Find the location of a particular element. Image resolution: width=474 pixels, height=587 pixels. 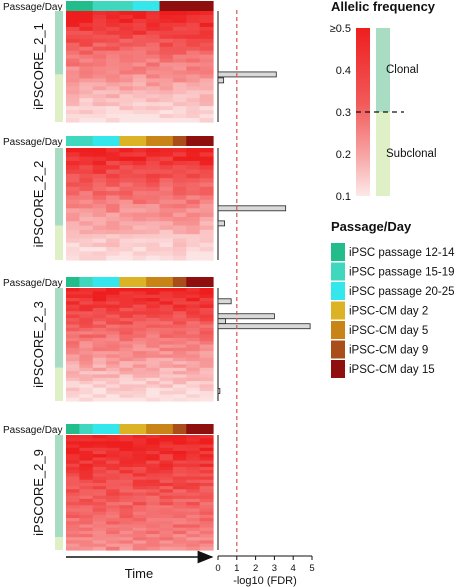

passage-label: iPSC passage 12-14 is located at coordinates (402, 253).